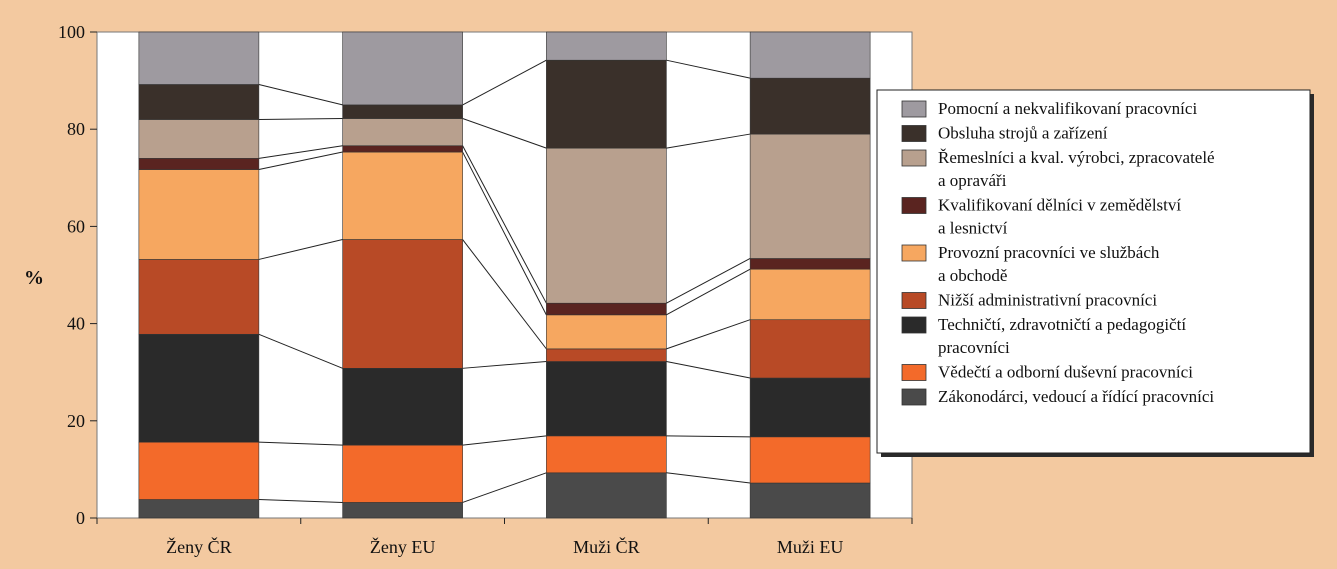 Image resolution: width=1337 pixels, height=569 pixels. What do you see at coordinates (606, 546) in the screenshot?
I see `x-category-label: Muži ČR` at bounding box center [606, 546].